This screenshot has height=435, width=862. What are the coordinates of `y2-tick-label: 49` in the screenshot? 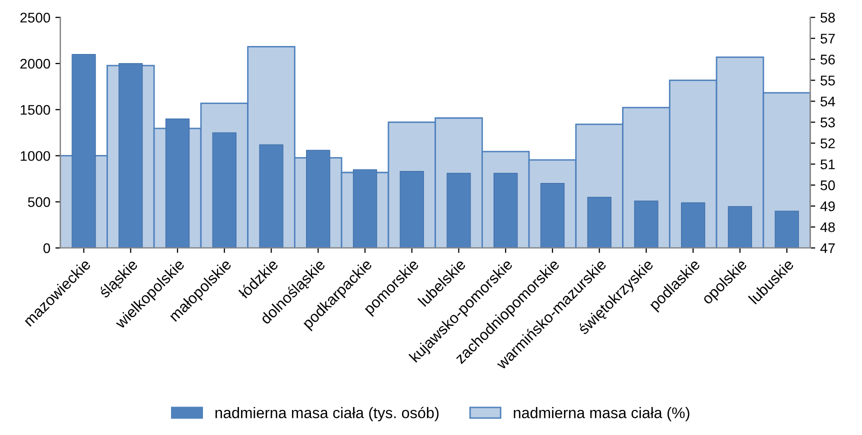 It's located at (827, 206).